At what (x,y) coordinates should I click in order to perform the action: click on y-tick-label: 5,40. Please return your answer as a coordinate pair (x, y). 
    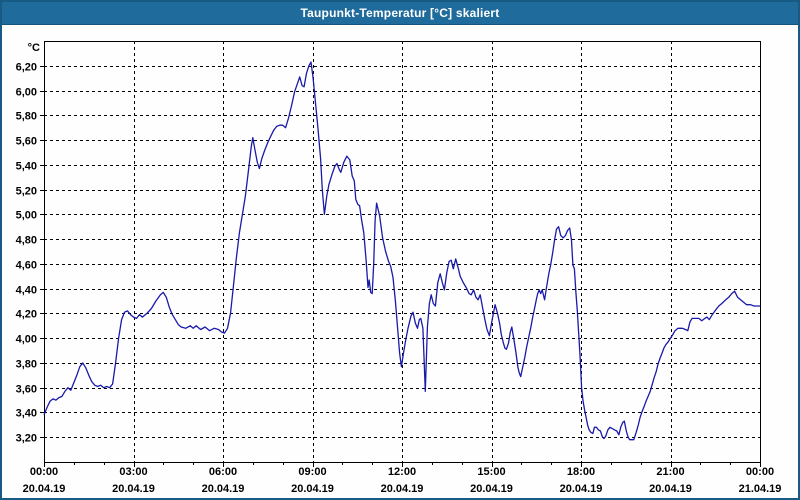
    Looking at the image, I should click on (26, 167).